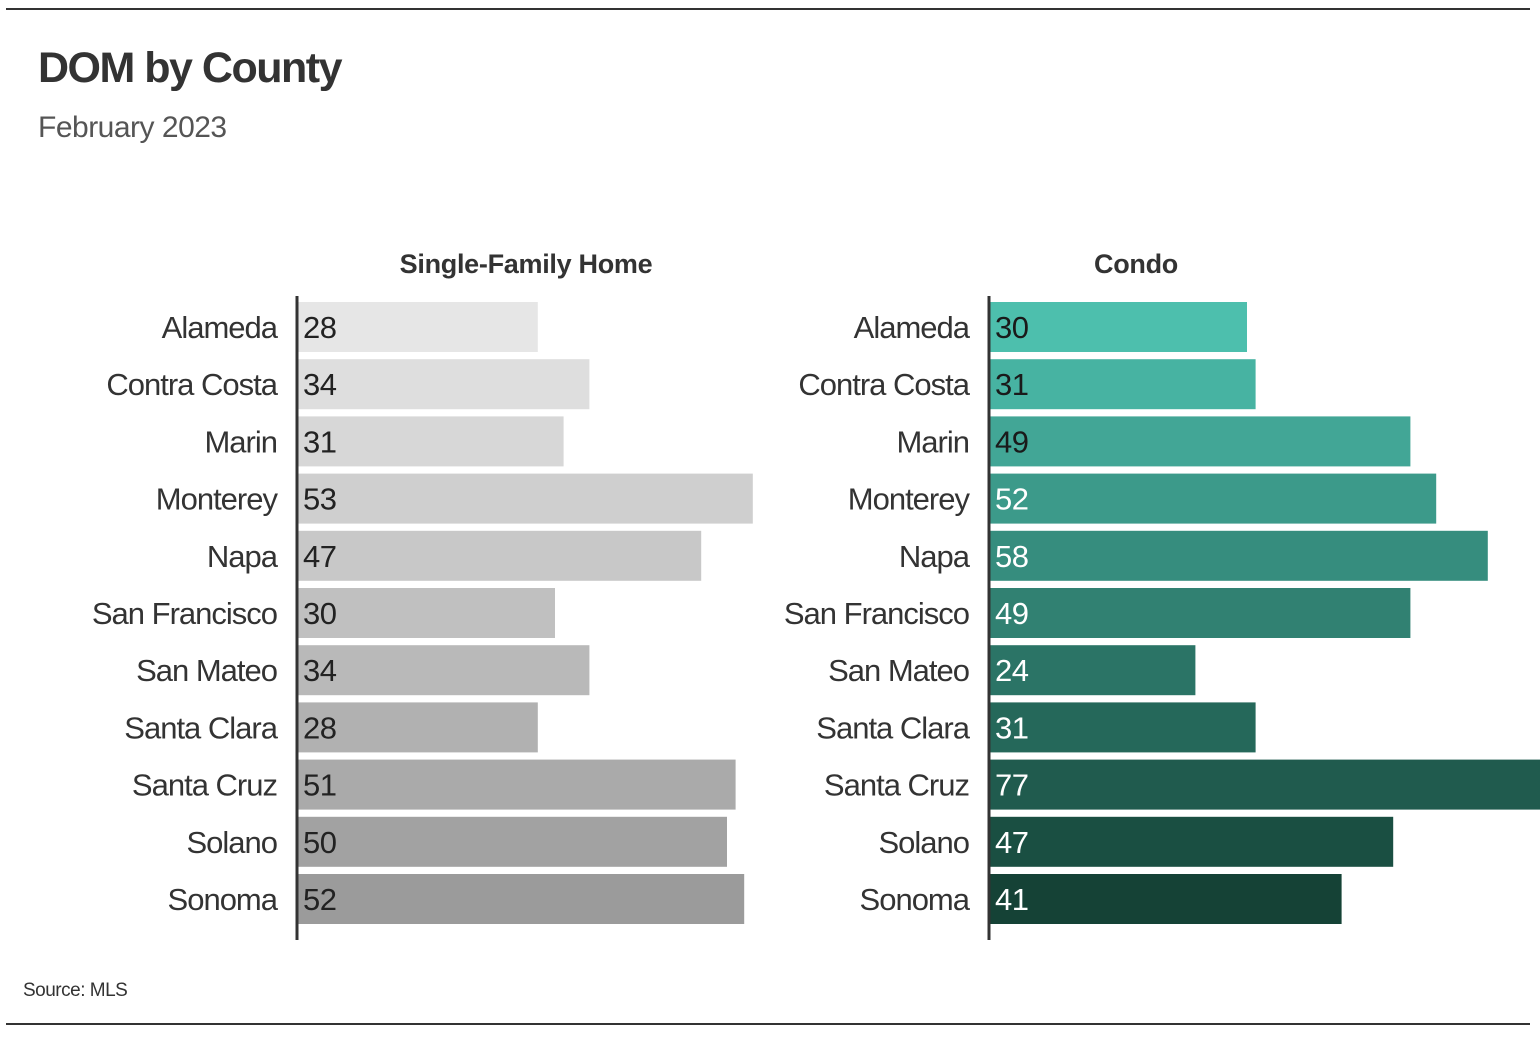 This screenshot has width=1540, height=1038. What do you see at coordinates (1011, 499) in the screenshot?
I see `condo-value-label: 52` at bounding box center [1011, 499].